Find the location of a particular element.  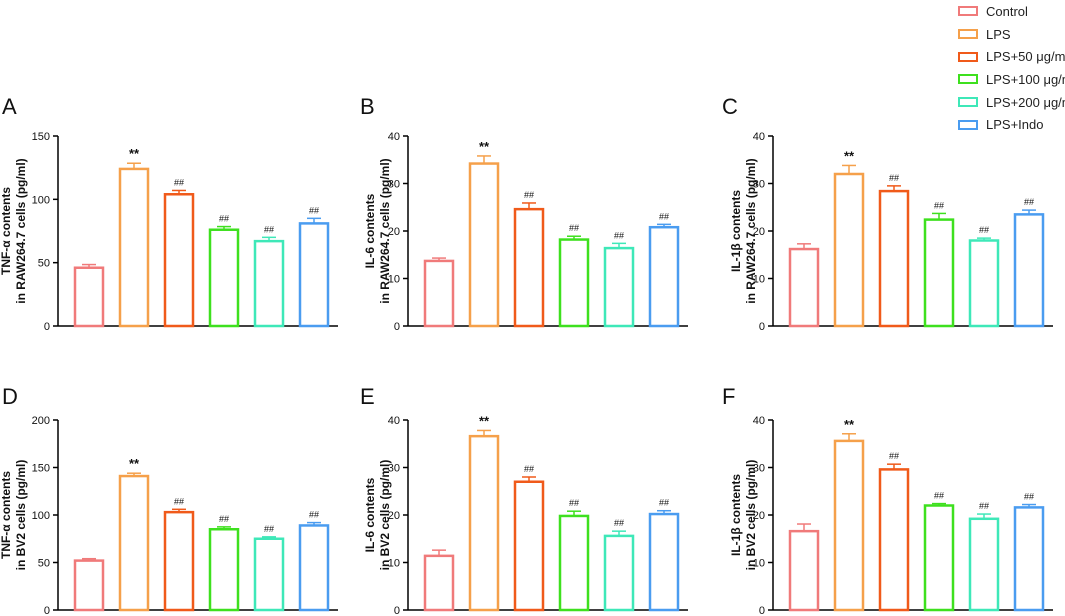

y-axis-label: IL-1β contents is located at coordinates (736, 231).